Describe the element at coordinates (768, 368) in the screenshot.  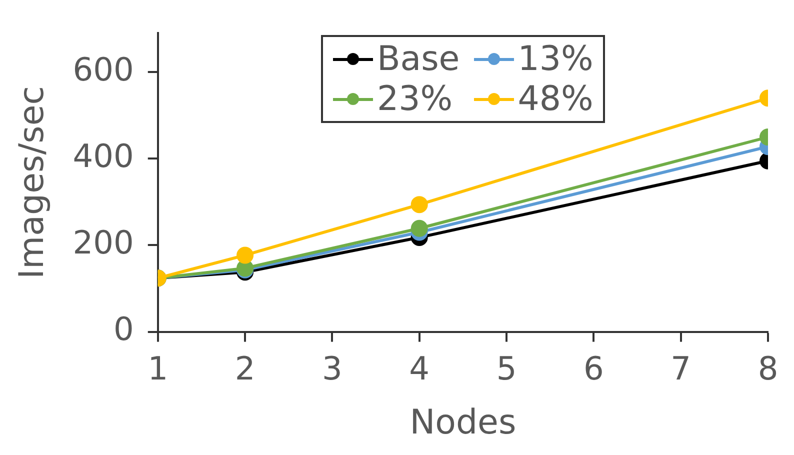
I see `x-tick-label: 8` at that location.